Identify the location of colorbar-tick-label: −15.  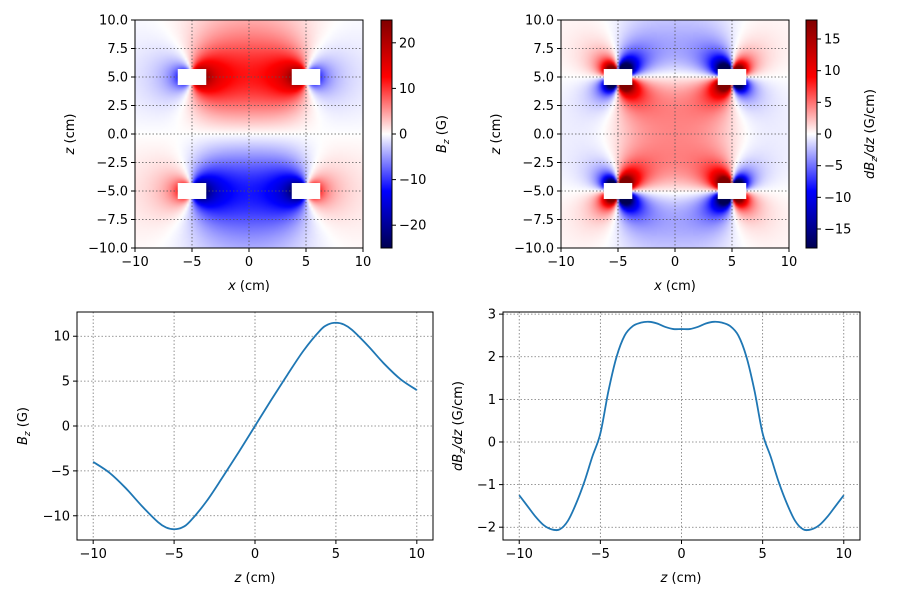
(837, 230).